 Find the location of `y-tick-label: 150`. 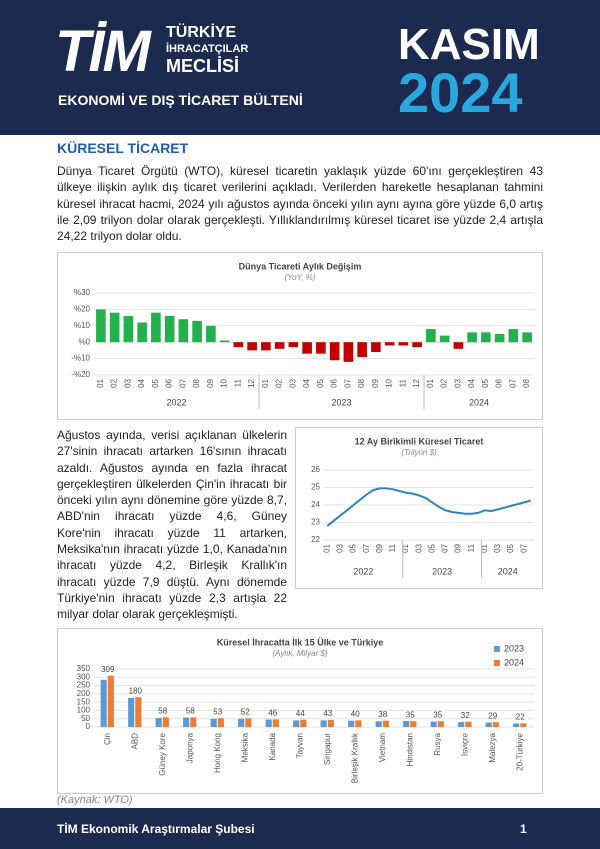

y-tick-label: 150 is located at coordinates (84, 701).